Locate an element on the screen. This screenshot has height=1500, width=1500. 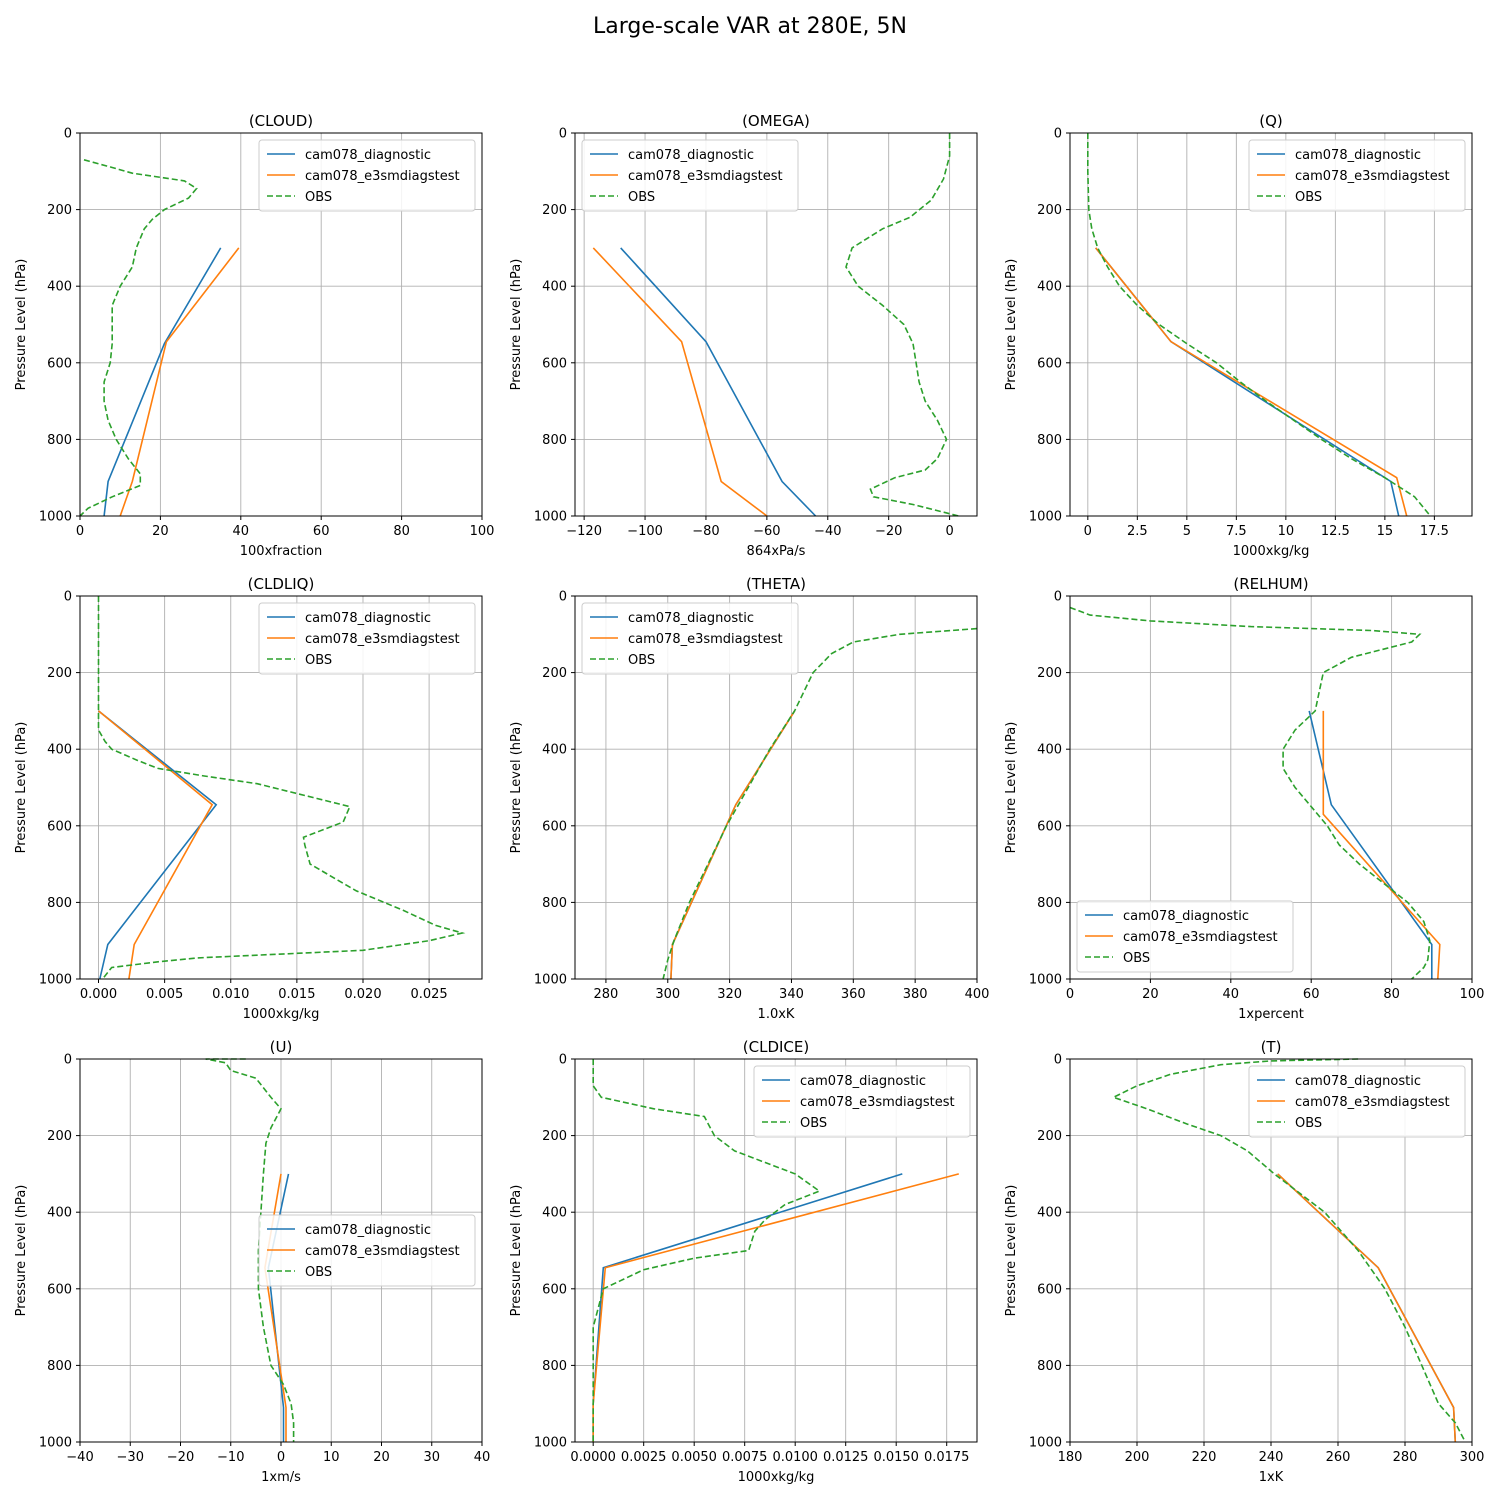
x-axis-label: 1xm/s is located at coordinates (281, 1477).